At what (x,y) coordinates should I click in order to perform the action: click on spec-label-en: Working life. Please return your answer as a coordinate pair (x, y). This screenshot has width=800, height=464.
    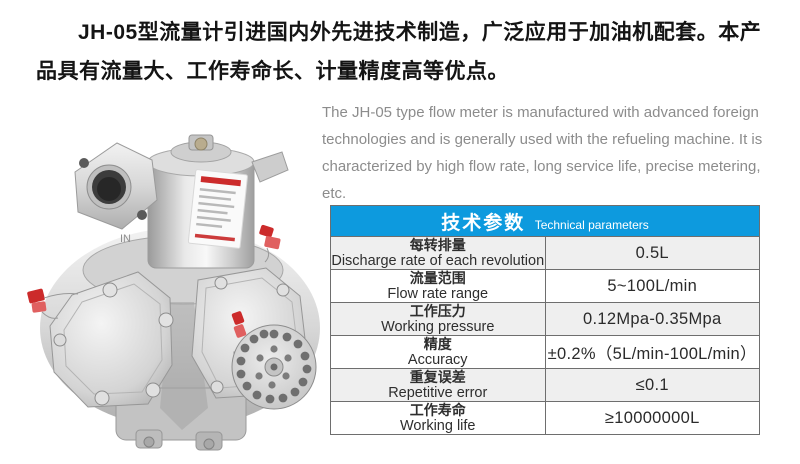
    Looking at the image, I should click on (438, 426).